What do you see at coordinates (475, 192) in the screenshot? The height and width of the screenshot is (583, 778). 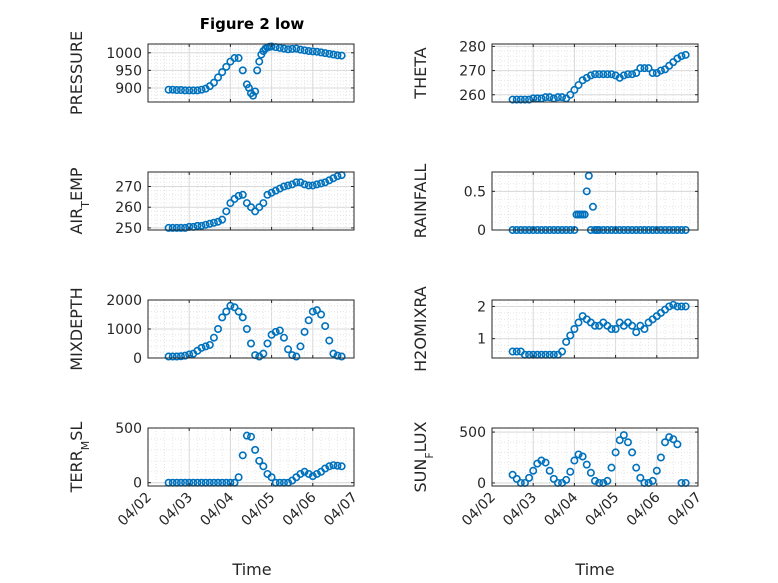 I see `y-tick-label: 0.5` at bounding box center [475, 192].